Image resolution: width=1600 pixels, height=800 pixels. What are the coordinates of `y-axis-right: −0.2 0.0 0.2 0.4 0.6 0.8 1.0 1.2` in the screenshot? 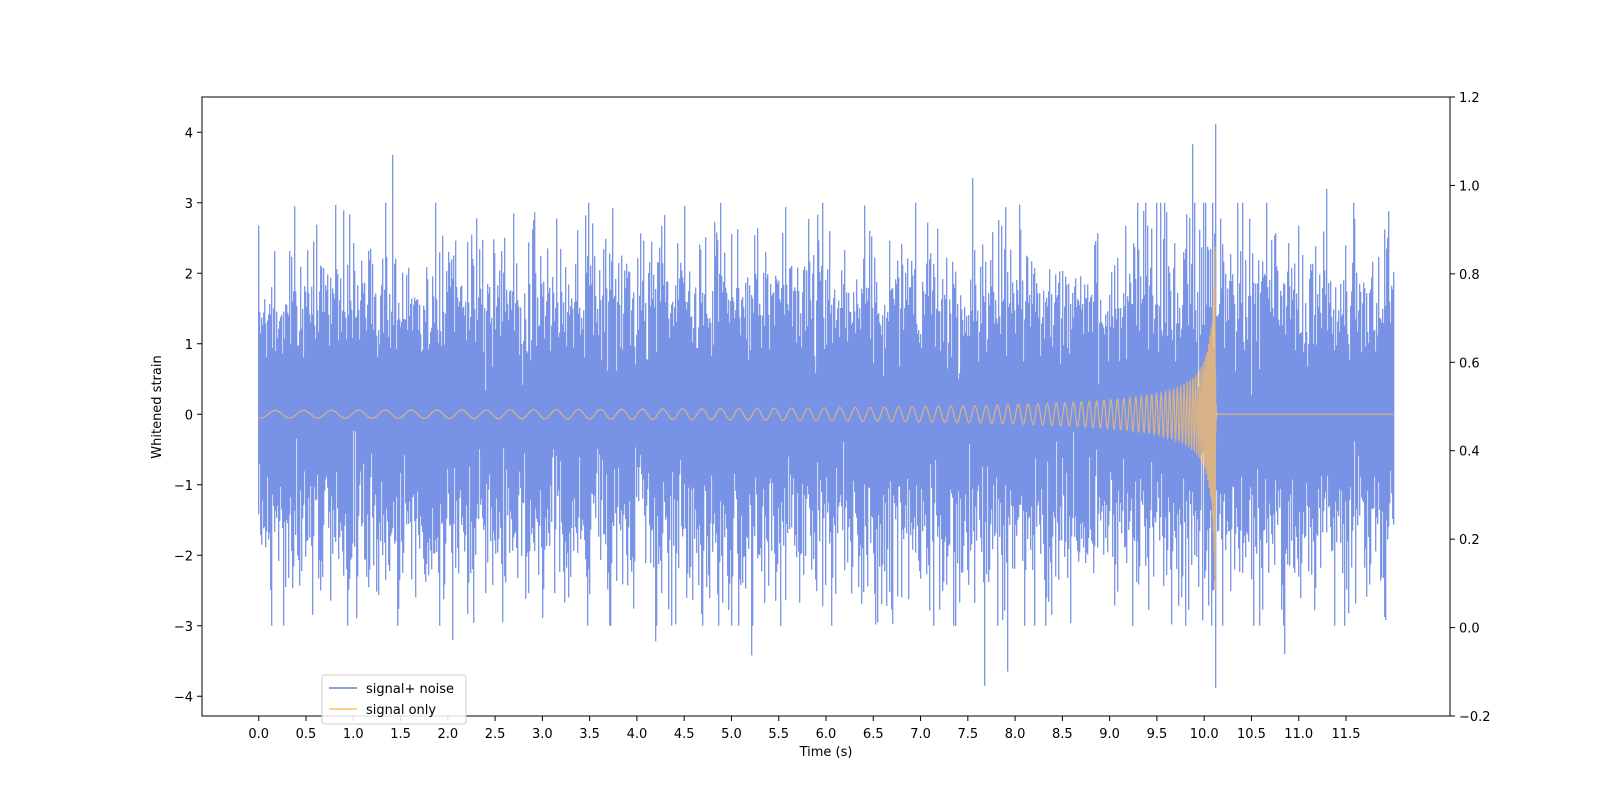 It's located at (1470, 408).